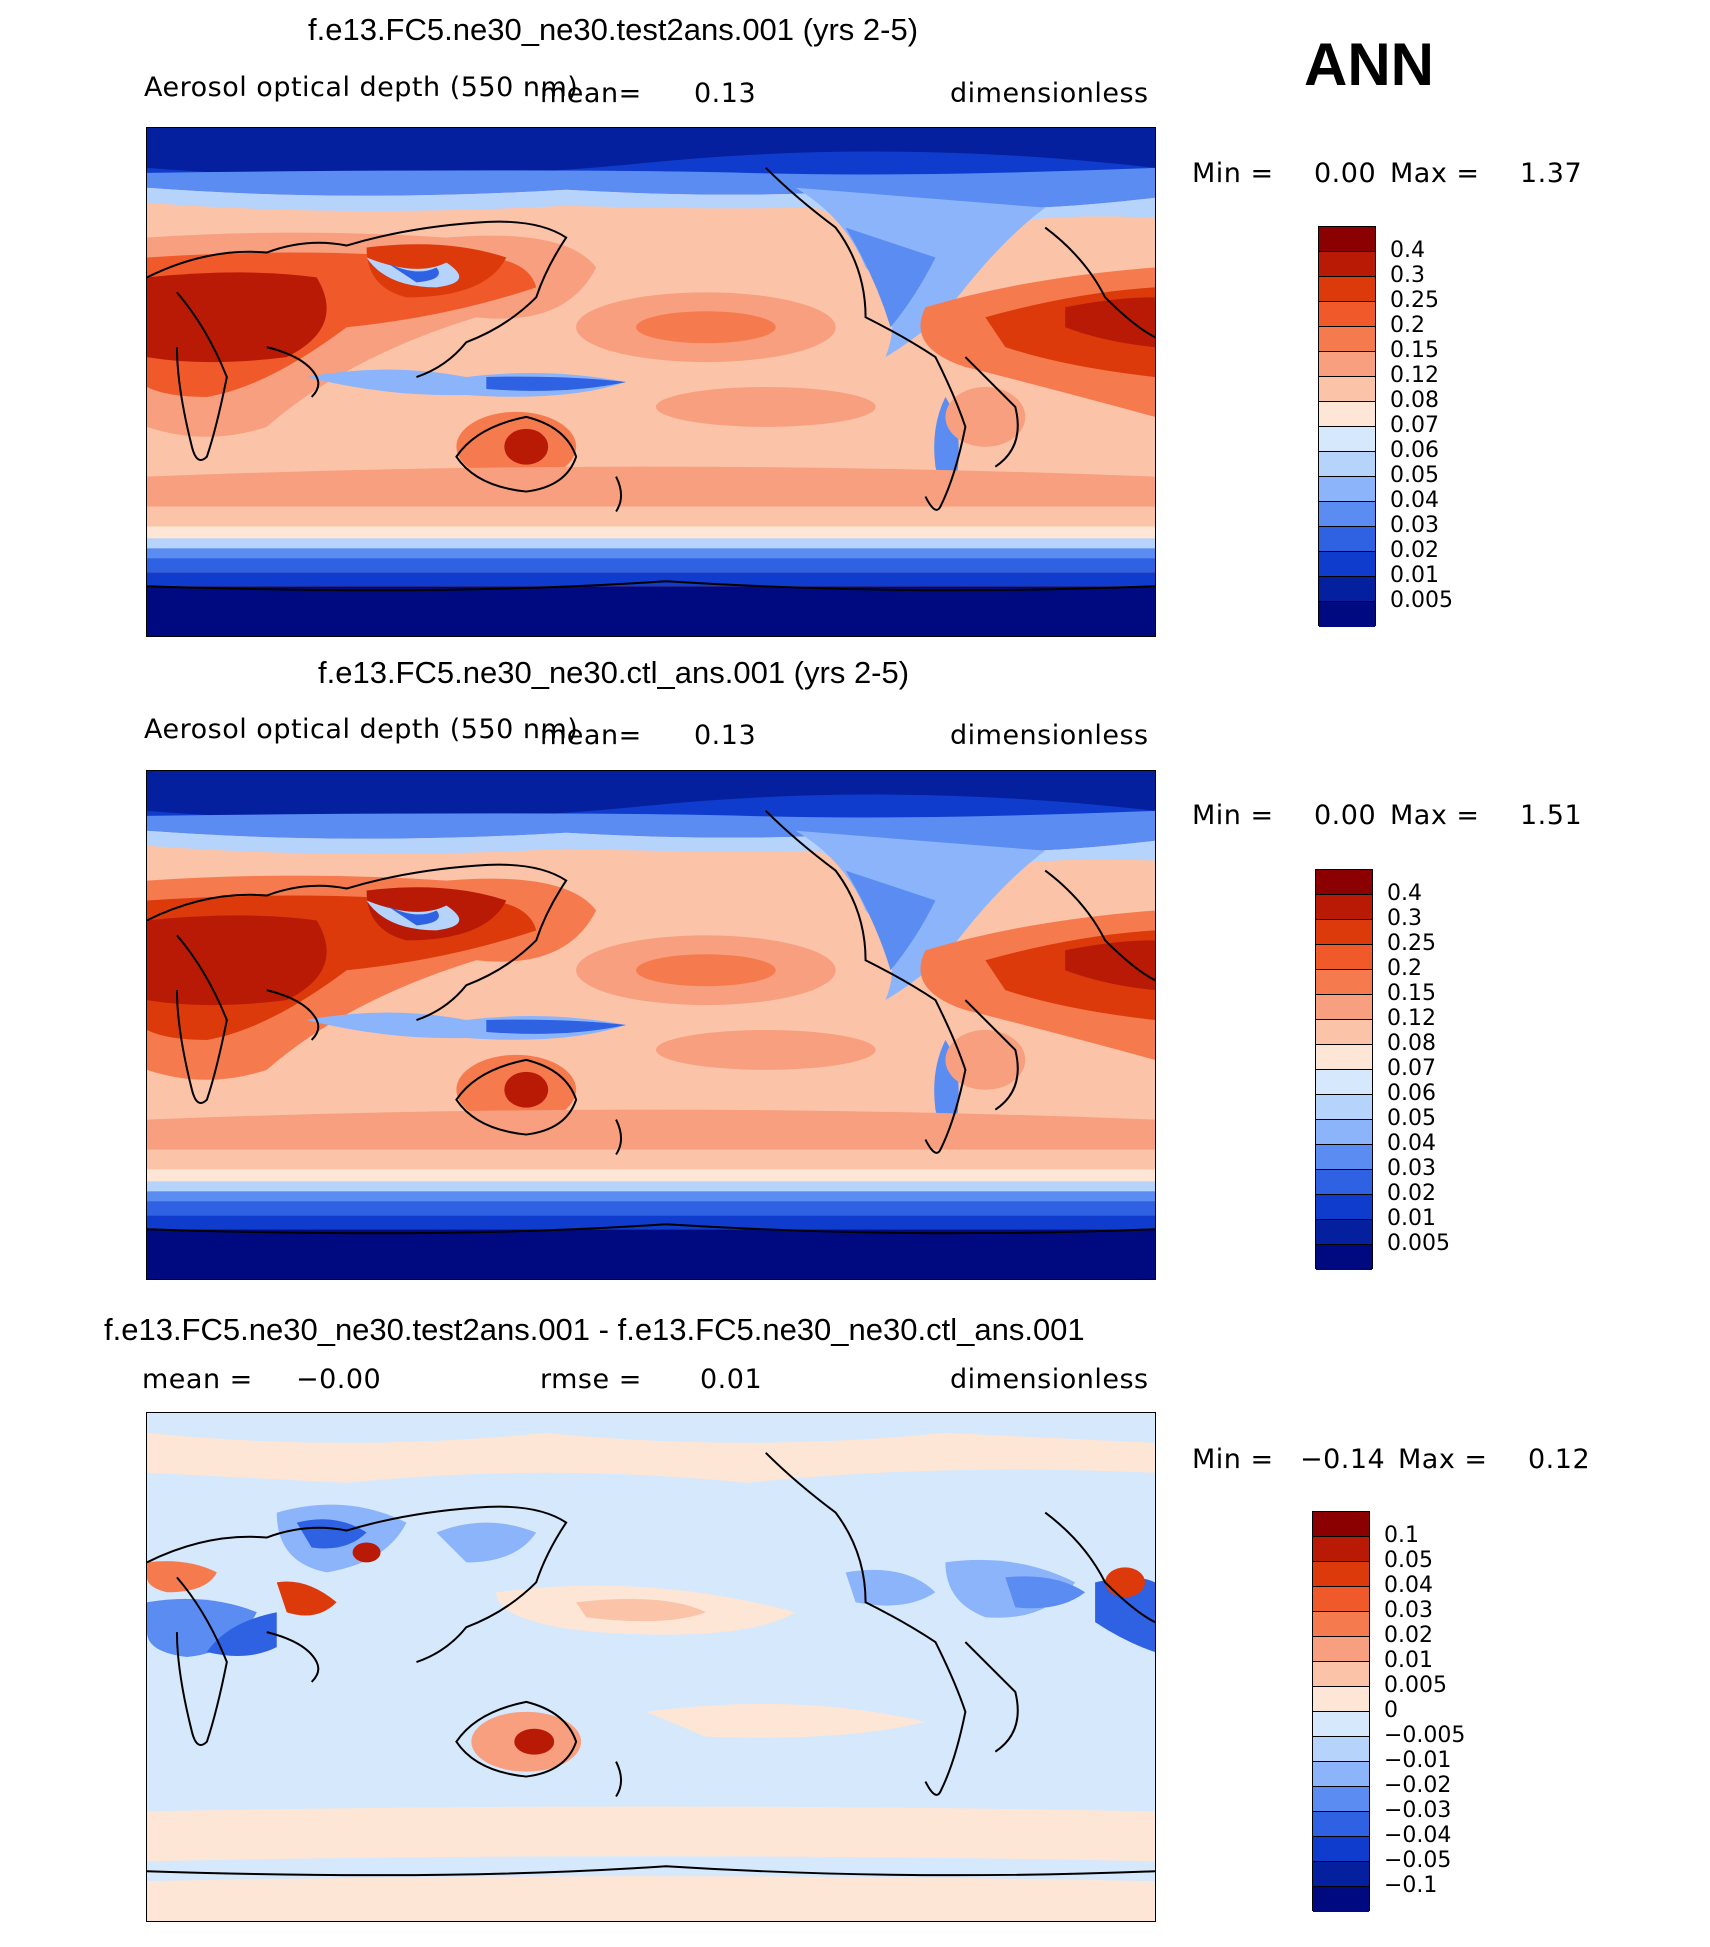 This screenshot has width=1710, height=1947. Describe the element at coordinates (361, 729) in the screenshot. I see `panel2-variable: Aerosol optical depth (550 nm)` at that location.